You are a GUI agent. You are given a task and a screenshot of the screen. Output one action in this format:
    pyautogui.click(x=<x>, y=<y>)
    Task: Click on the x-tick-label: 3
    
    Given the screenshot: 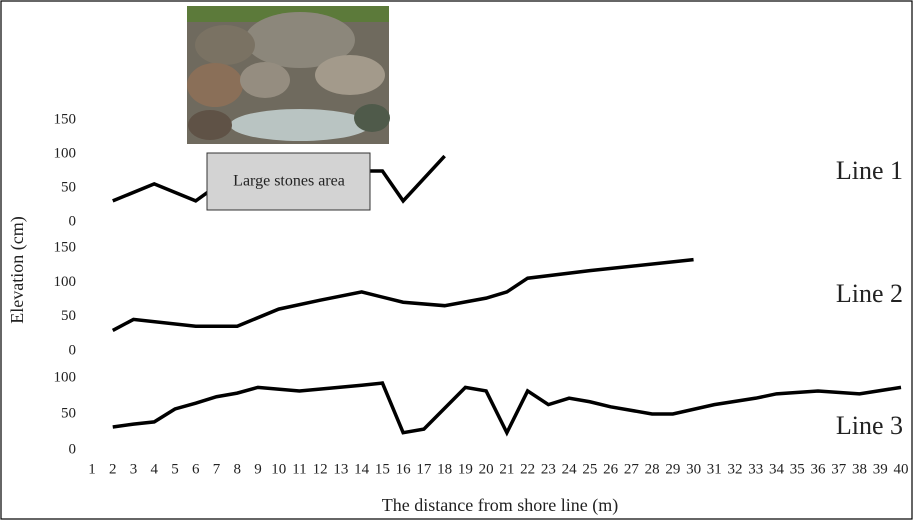 What is the action you would take?
    pyautogui.click(x=134, y=469)
    